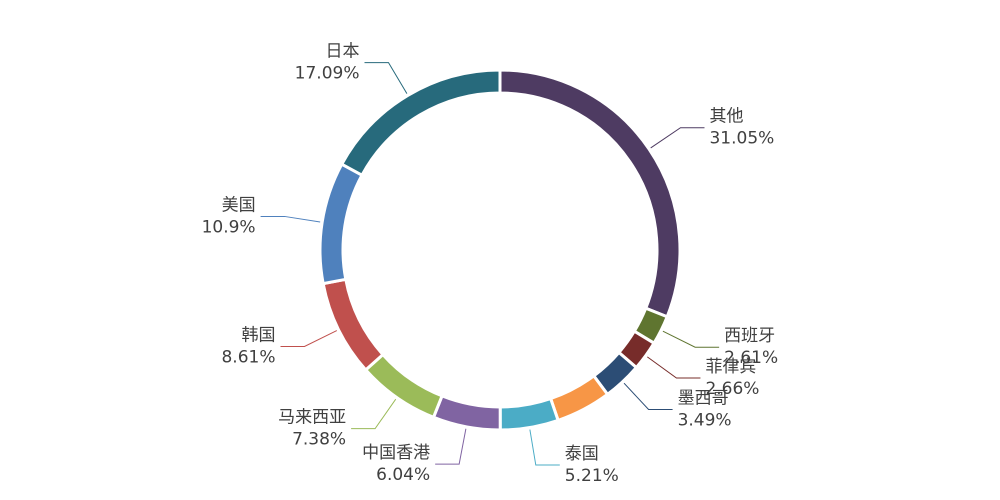  Describe the element at coordinates (259, 335) in the screenshot. I see `slice-label: 韩国` at that location.